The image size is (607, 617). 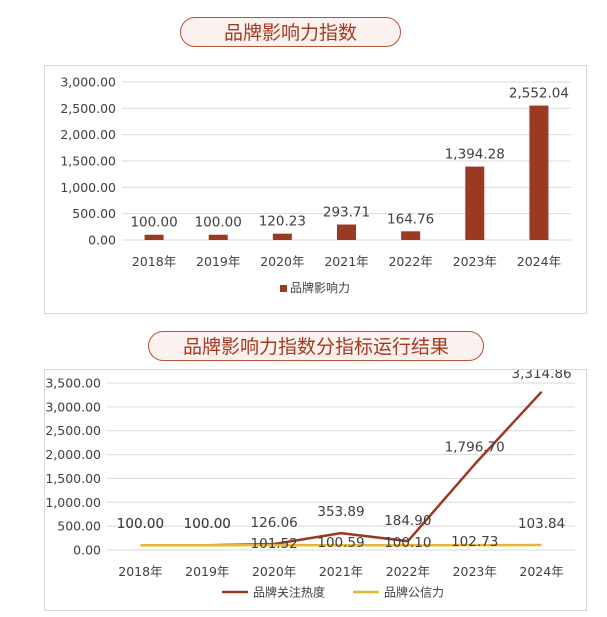 What do you see at coordinates (274, 544) in the screenshot?
I see `data-label: 101.52` at bounding box center [274, 544].